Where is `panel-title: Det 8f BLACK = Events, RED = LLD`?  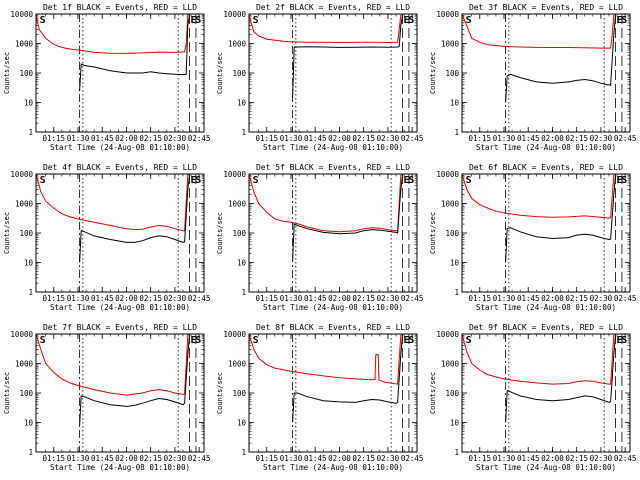 panel-title: Det 8f BLACK = Events, RED = LLD is located at coordinates (333, 327).